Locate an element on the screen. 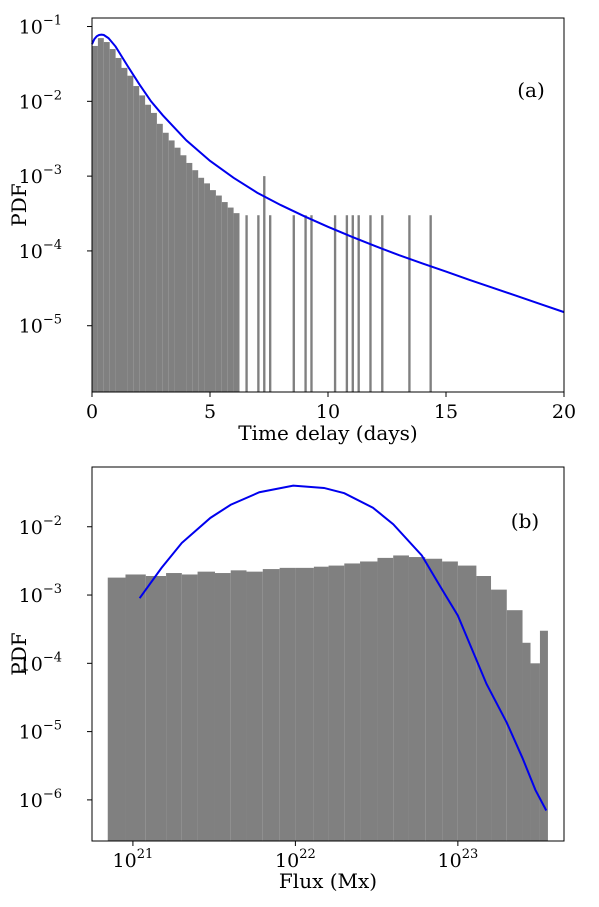 This screenshot has height=907, width=599. x-tick-label-a: 0 is located at coordinates (92, 412).